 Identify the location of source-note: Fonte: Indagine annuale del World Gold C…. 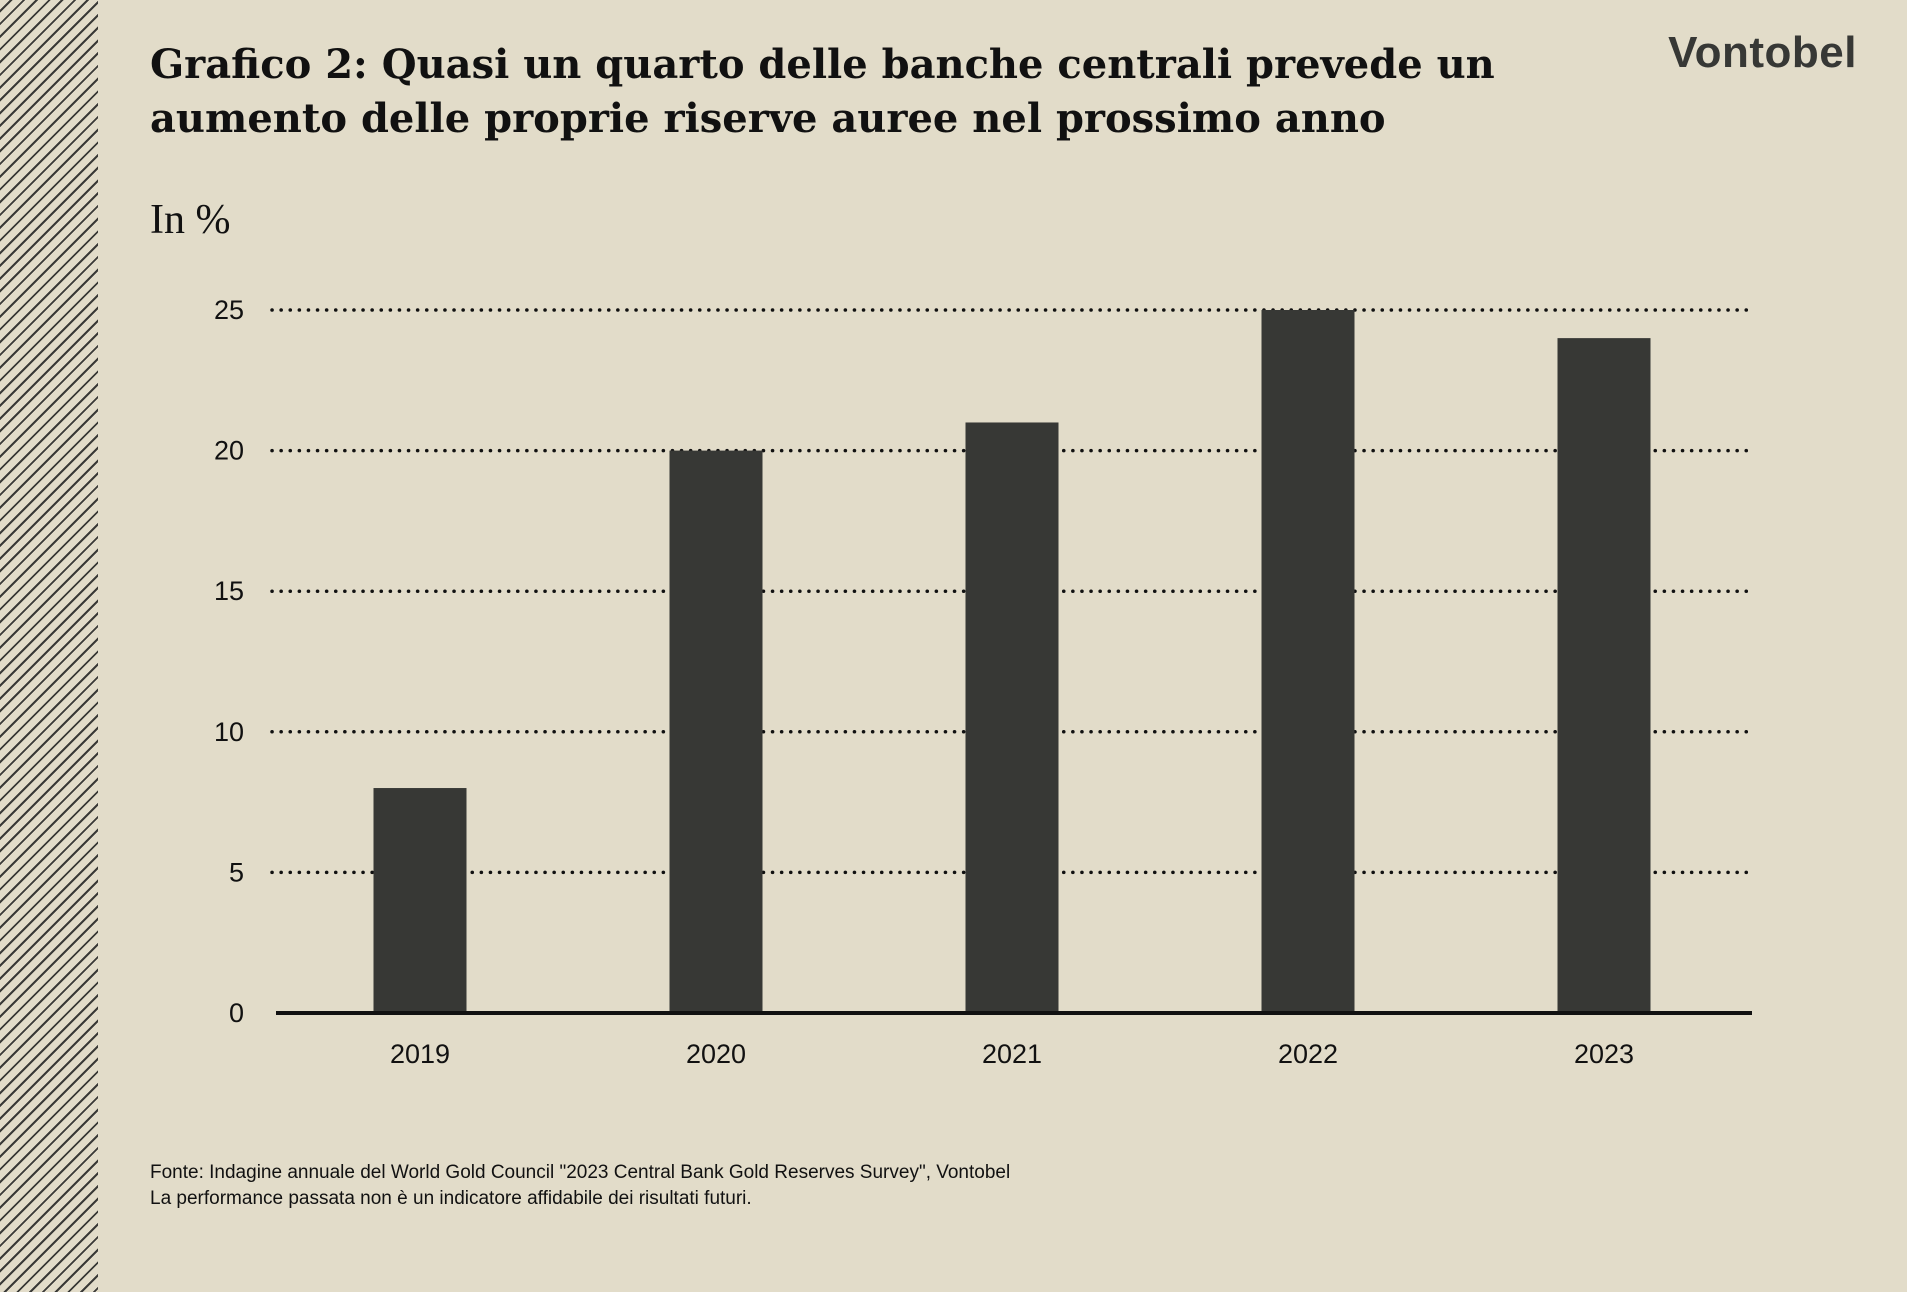
(580, 1172).